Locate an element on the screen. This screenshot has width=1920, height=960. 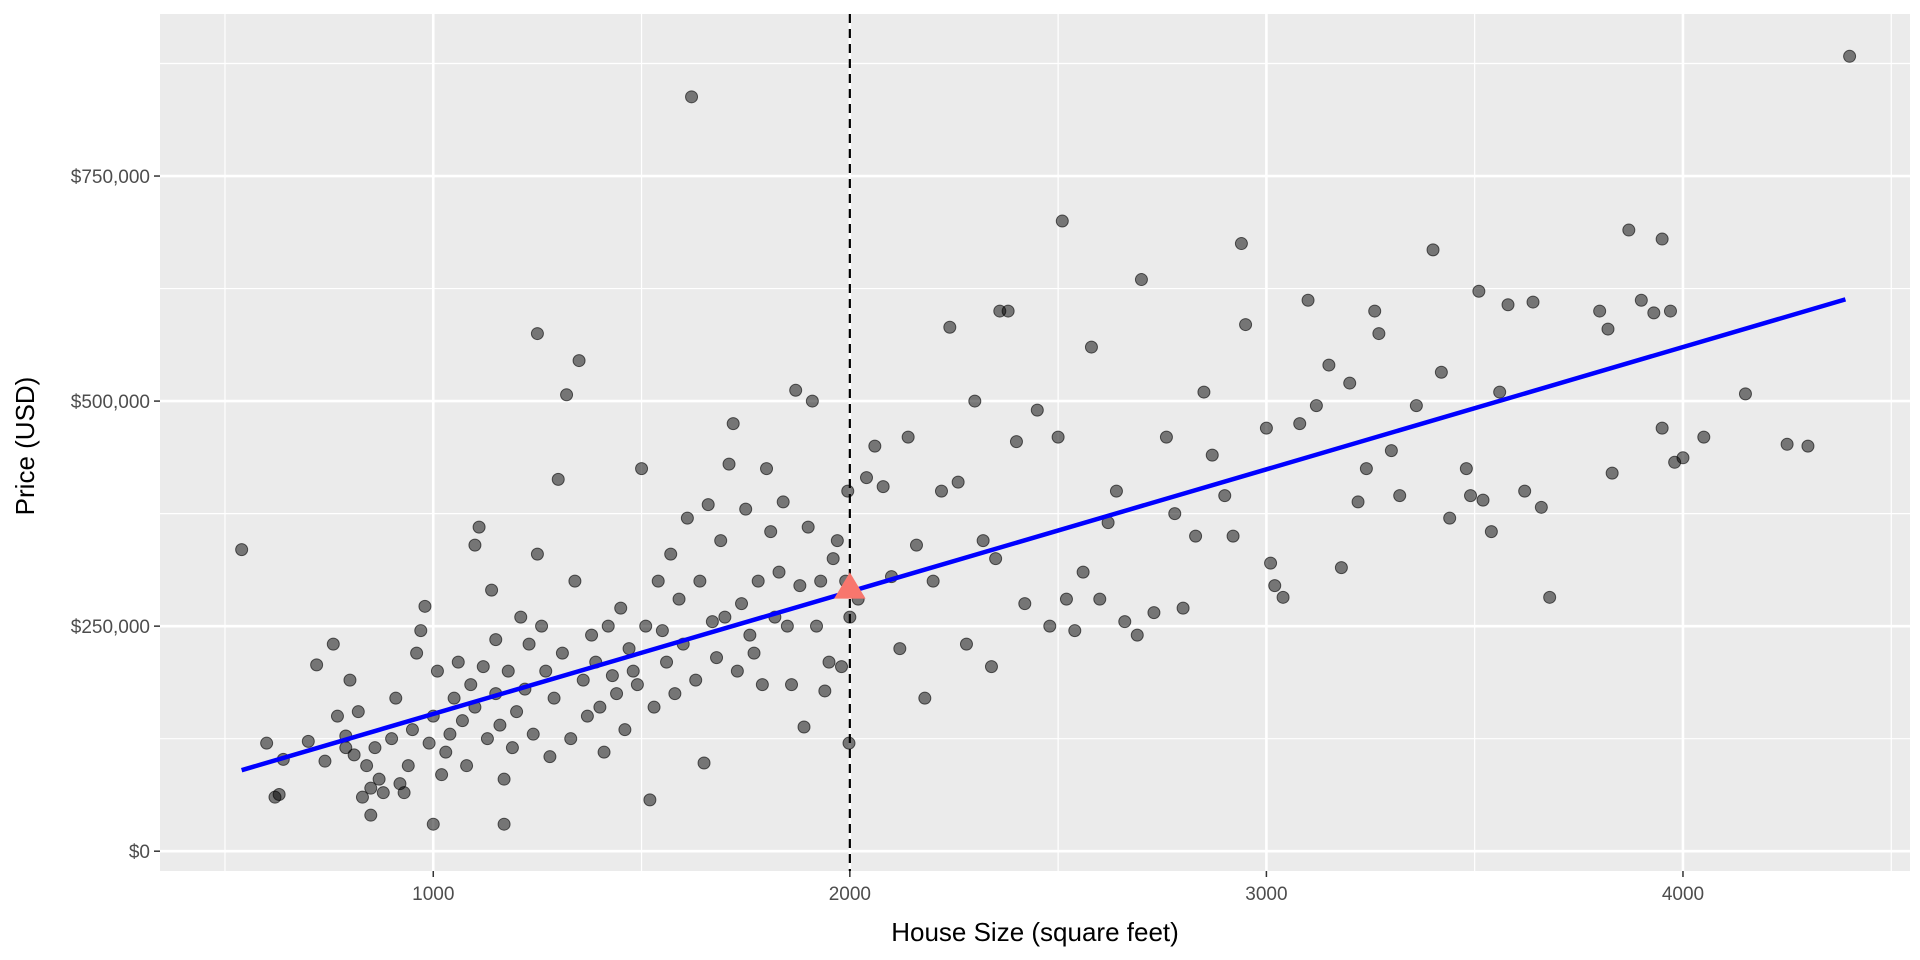
x-tick-label: 4000 is located at coordinates (1683, 894).